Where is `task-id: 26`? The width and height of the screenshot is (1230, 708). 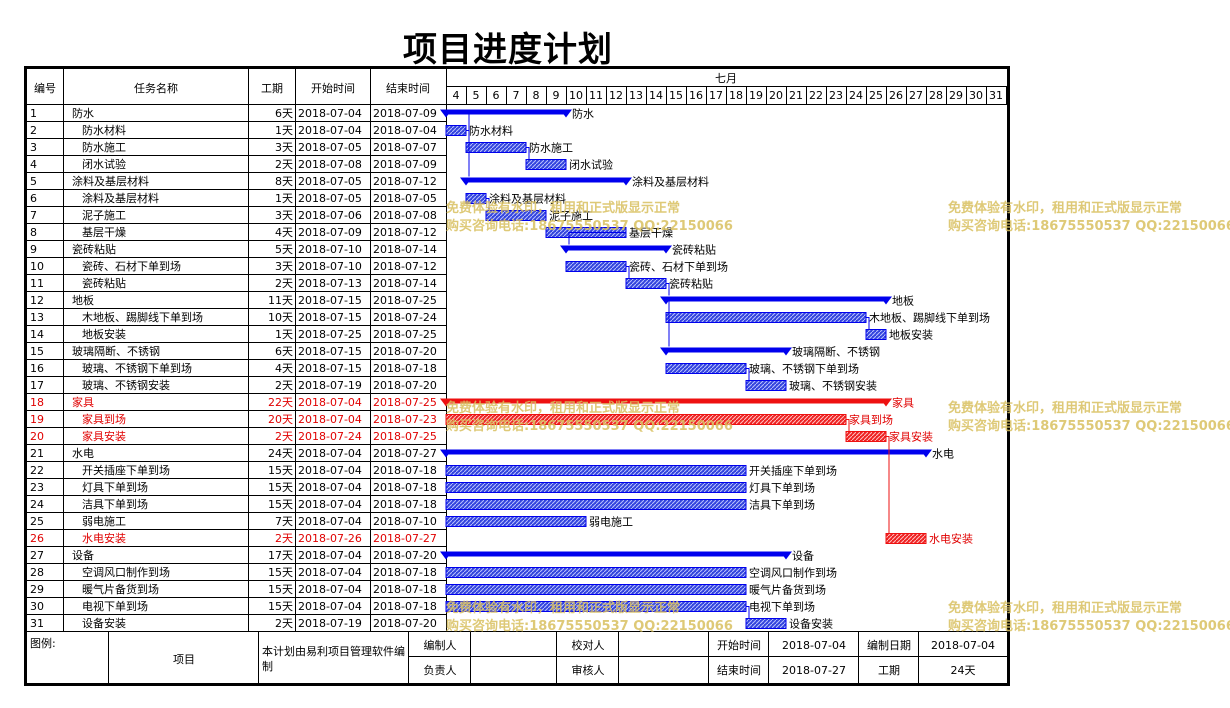
task-id: 26 is located at coordinates (37, 538).